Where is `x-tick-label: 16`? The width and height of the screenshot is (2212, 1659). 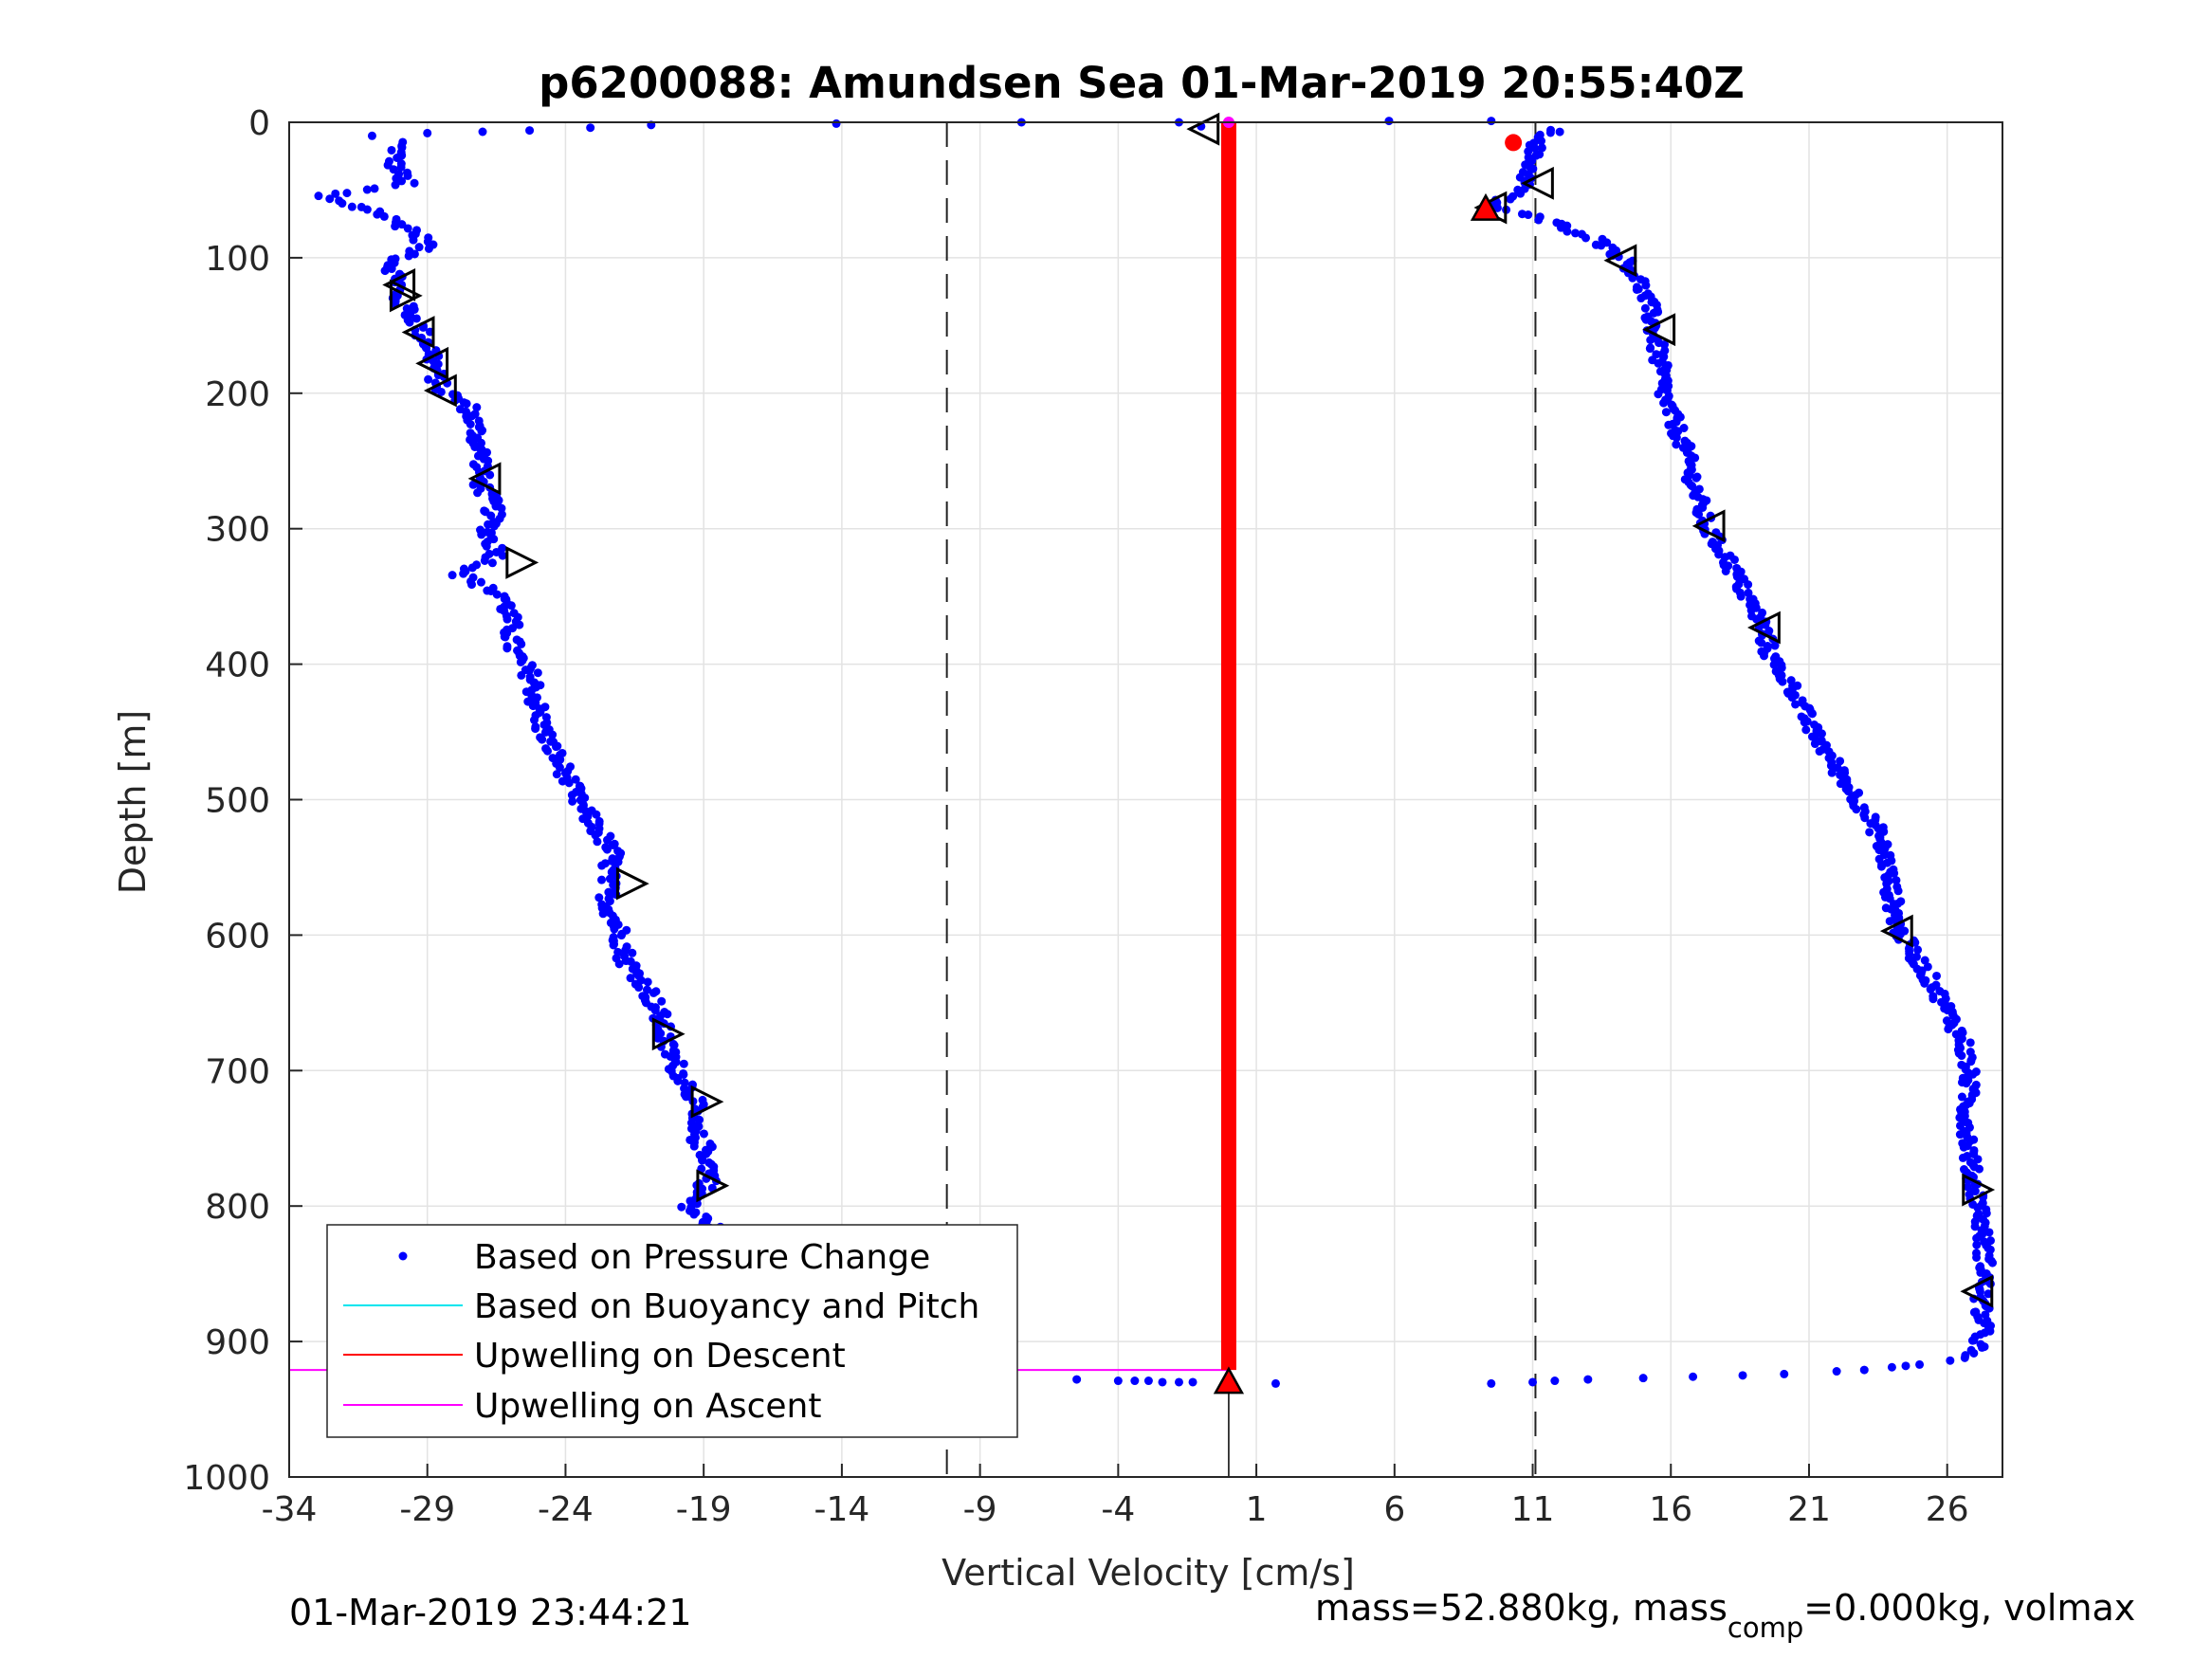 x-tick-label: 16 is located at coordinates (1670, 1509).